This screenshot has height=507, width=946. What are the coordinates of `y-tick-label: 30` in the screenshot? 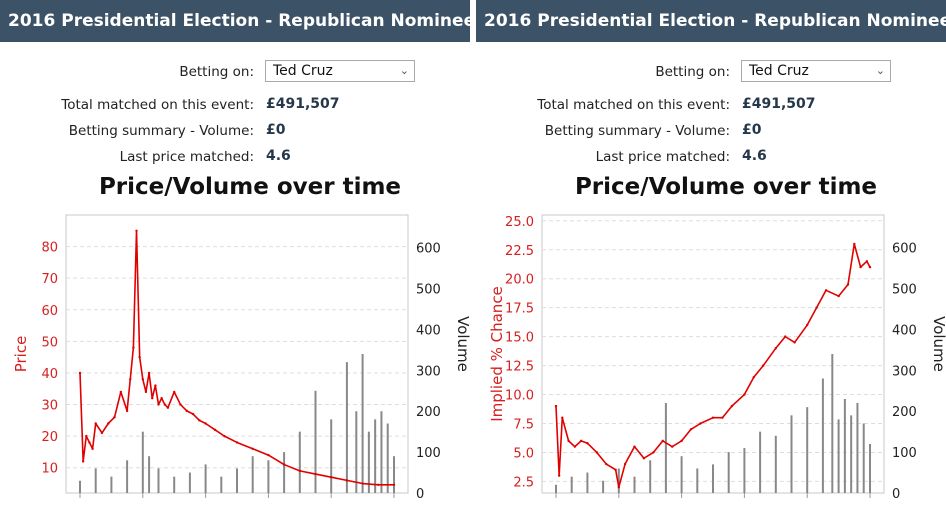 It's located at (49, 406).